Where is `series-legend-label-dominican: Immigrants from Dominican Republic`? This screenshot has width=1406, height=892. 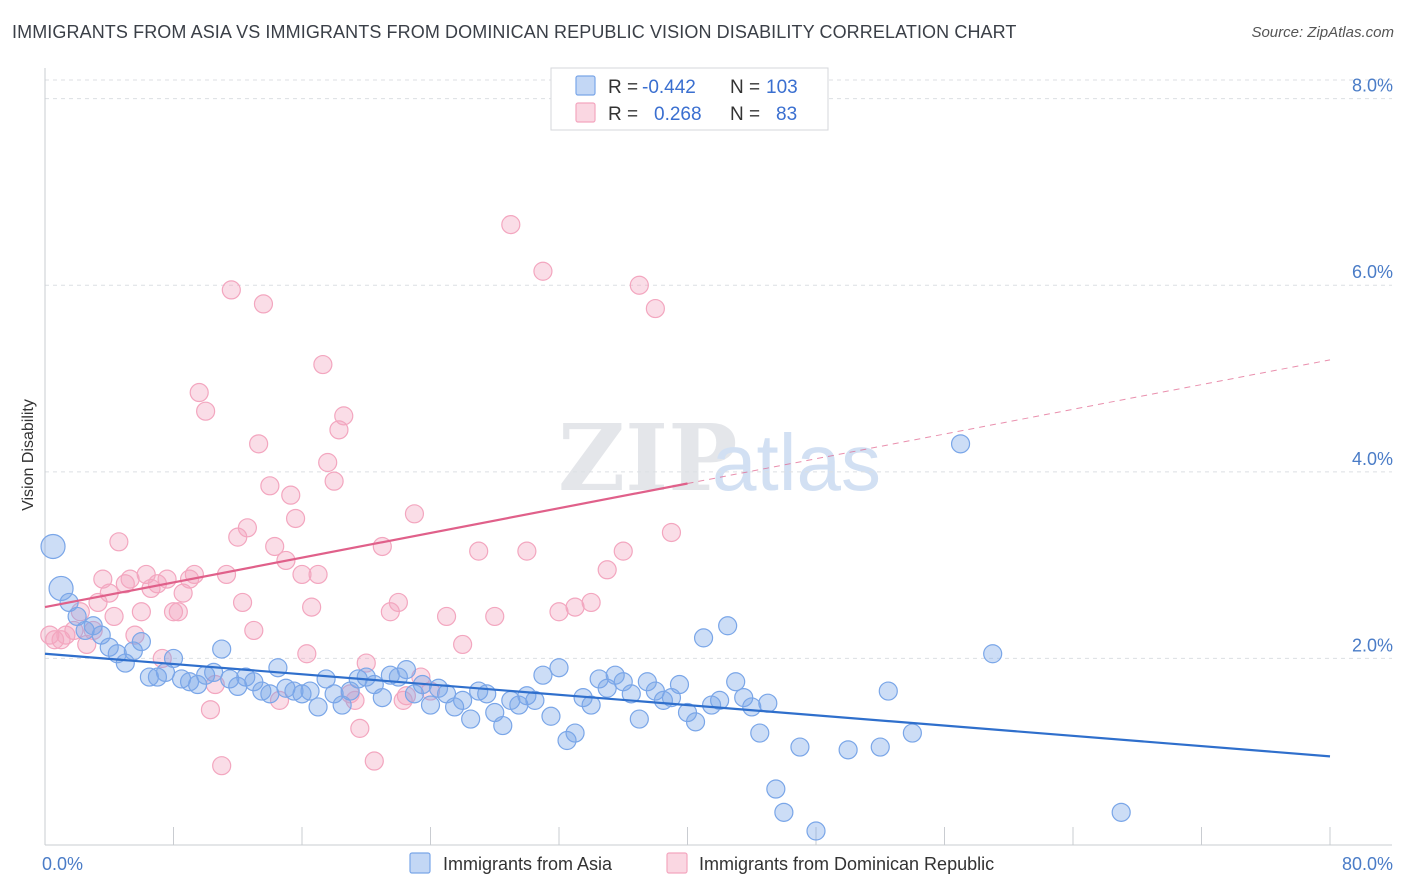 series-legend-label-dominican: Immigrants from Dominican Republic is located at coordinates (846, 864).